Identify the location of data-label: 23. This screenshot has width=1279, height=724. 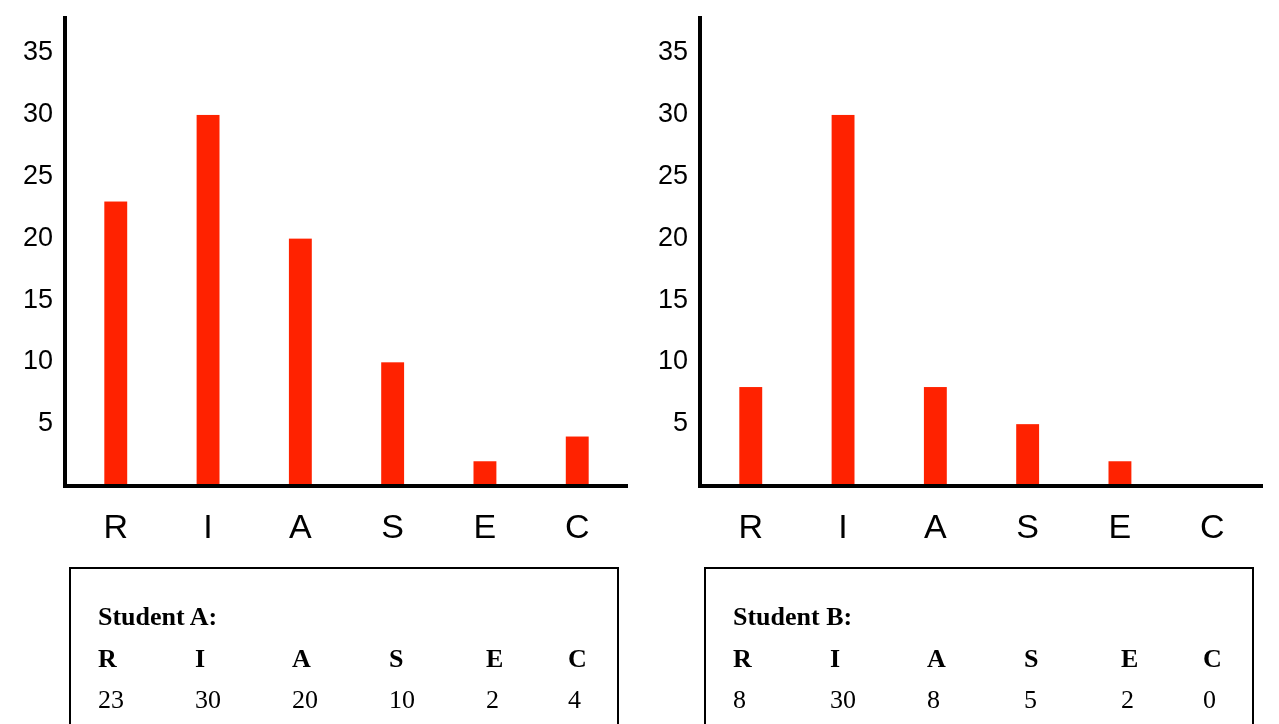
(111, 699).